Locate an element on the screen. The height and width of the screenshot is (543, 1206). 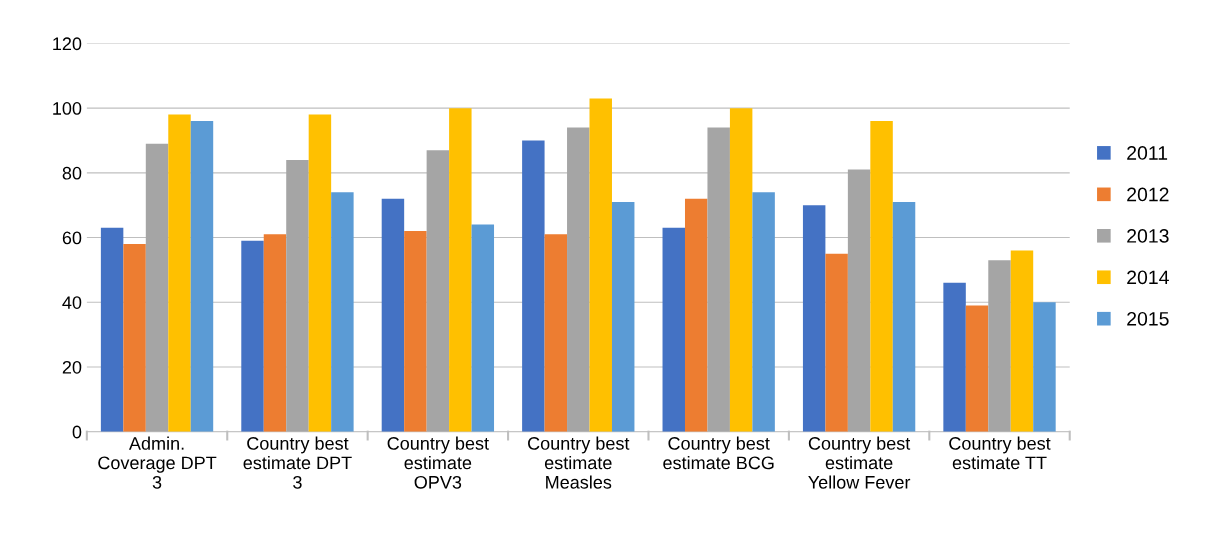
legend-label: 2013 is located at coordinates (1148, 236).